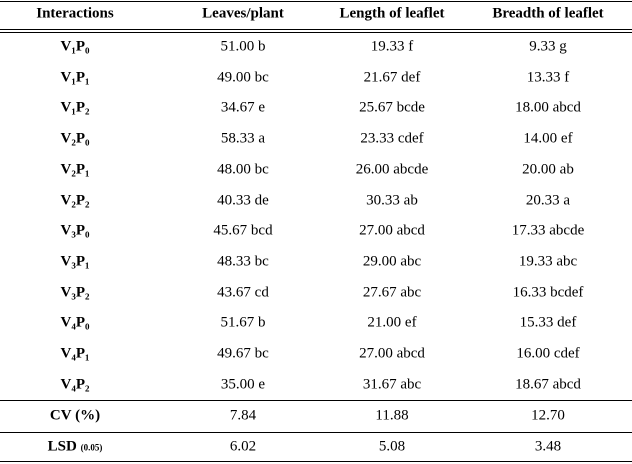 This screenshot has width=632, height=464. I want to click on row-label: V₂P₀, so click(75, 138).